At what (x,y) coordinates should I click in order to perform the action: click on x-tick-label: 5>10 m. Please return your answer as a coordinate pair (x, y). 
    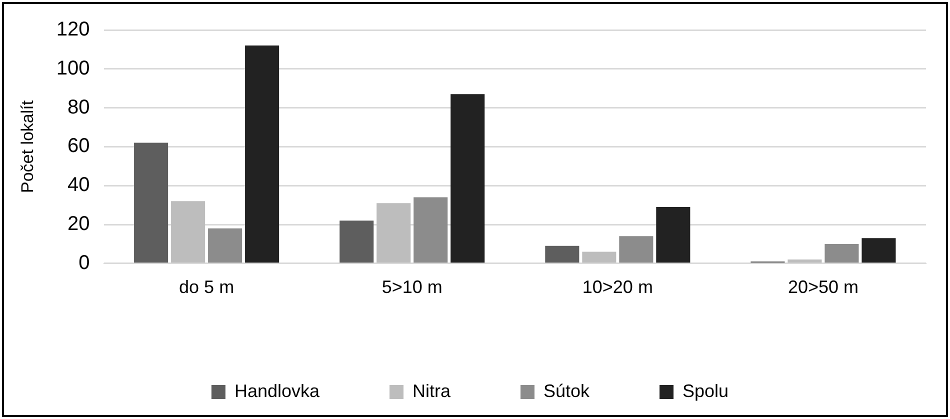
    Looking at the image, I should click on (412, 287).